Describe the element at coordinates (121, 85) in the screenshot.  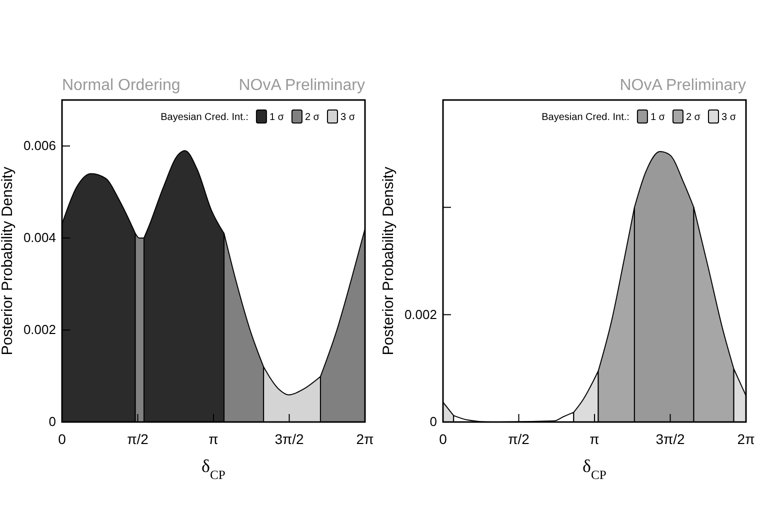
I see `chart-title: Normal Ordering` at that location.